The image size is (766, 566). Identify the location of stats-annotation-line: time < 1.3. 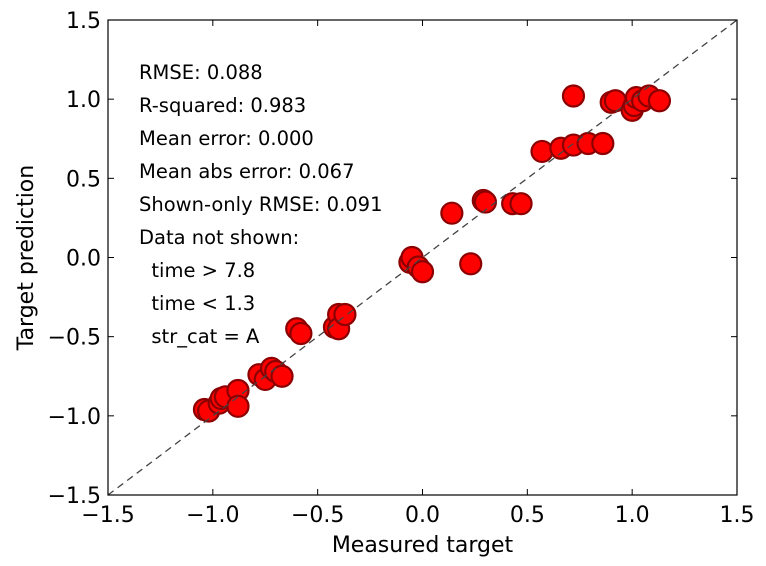
(197, 303).